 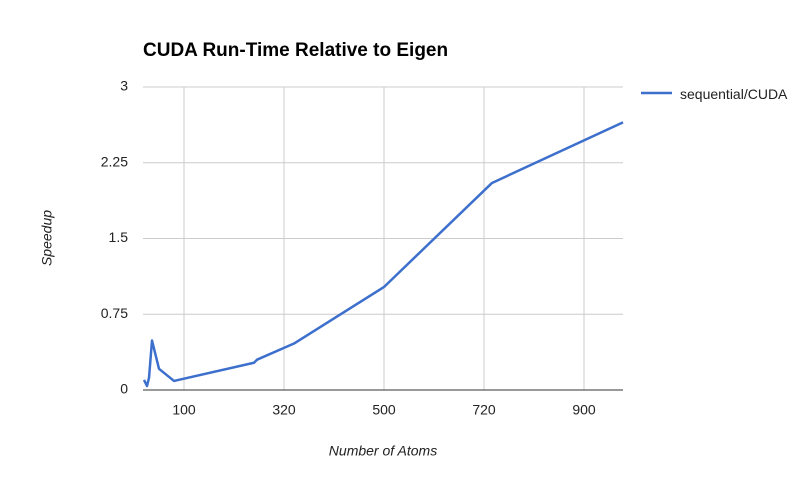 What do you see at coordinates (284, 410) in the screenshot?
I see `x-tick-label: 320` at bounding box center [284, 410].